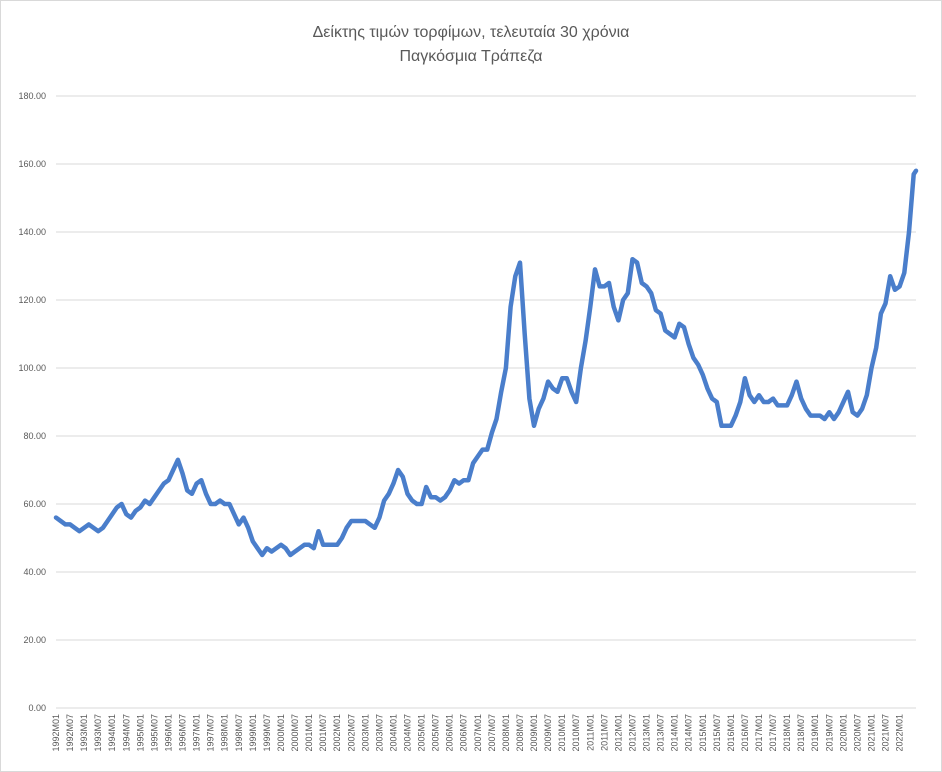  What do you see at coordinates (32, 232) in the screenshot?
I see `y-tick-label: 140.00` at bounding box center [32, 232].